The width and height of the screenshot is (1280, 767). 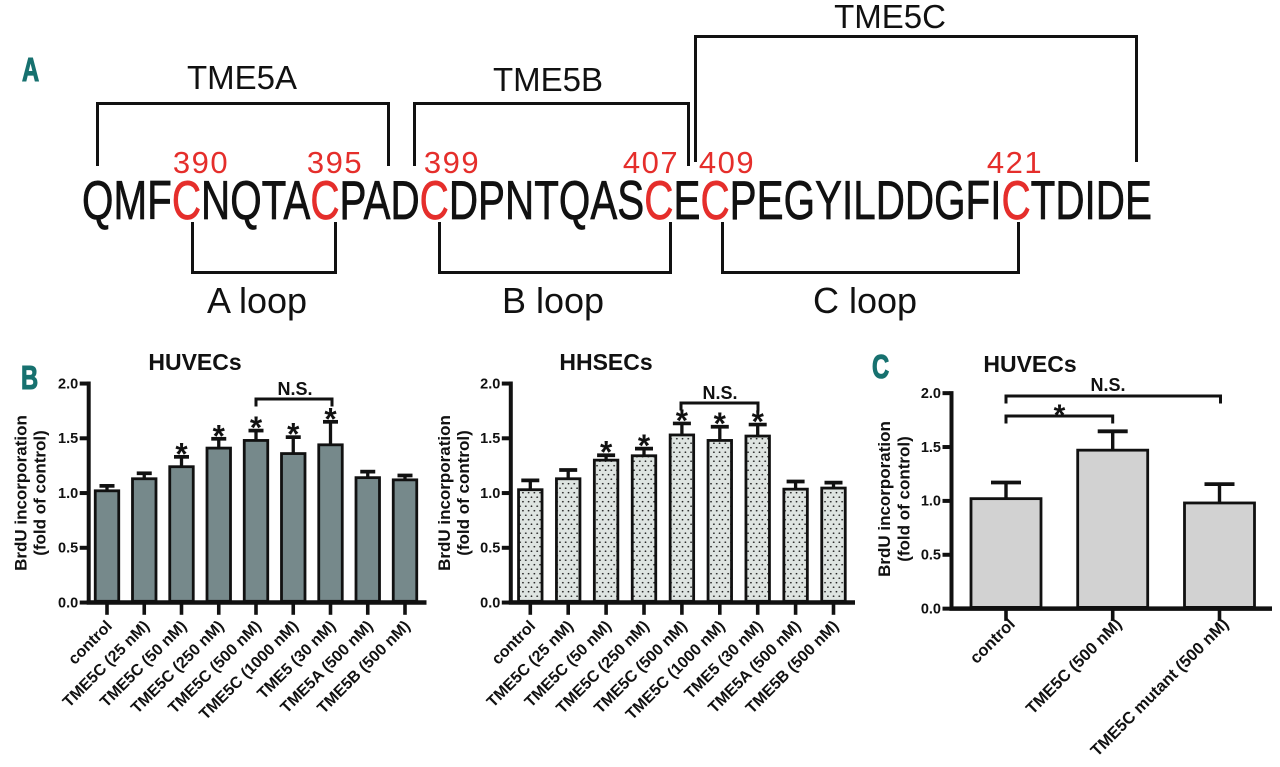 What do you see at coordinates (1074, 666) in the screenshot?
I see `svg-text: TME5C (500 nM)` at bounding box center [1074, 666].